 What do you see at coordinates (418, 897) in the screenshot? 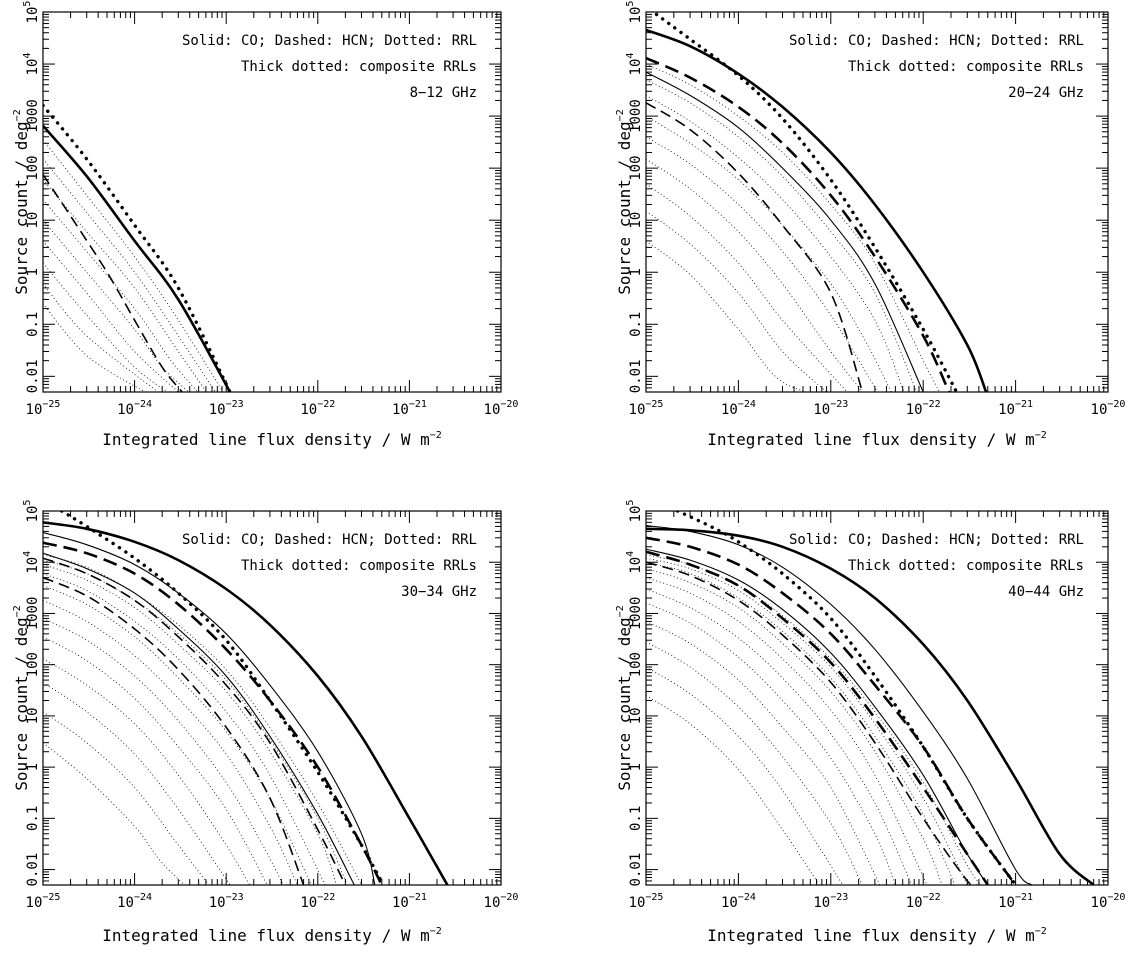
I see `x-tick-label-exponent: −21` at bounding box center [418, 897].